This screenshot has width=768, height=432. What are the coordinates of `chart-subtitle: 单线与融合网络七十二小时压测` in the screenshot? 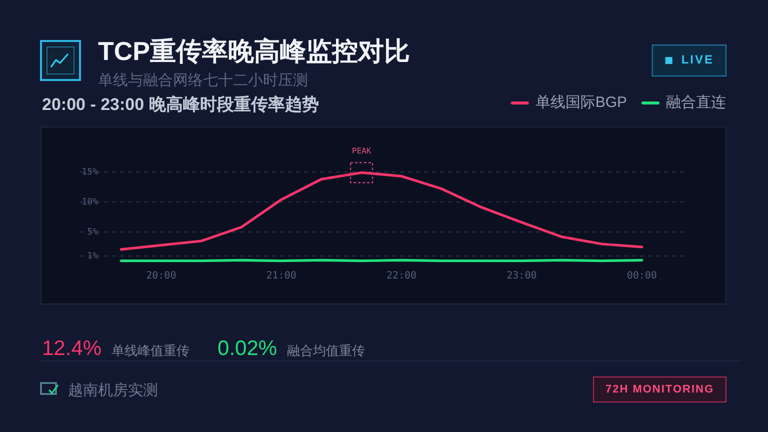 It's located at (203, 80).